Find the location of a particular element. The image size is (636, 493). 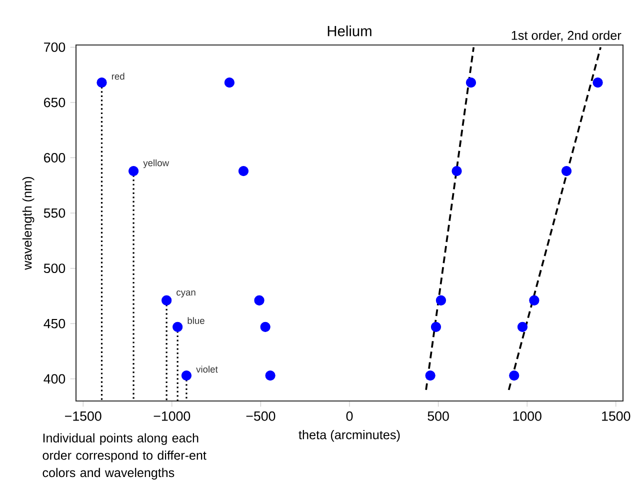

y-tick-label: 700 is located at coordinates (55, 47).